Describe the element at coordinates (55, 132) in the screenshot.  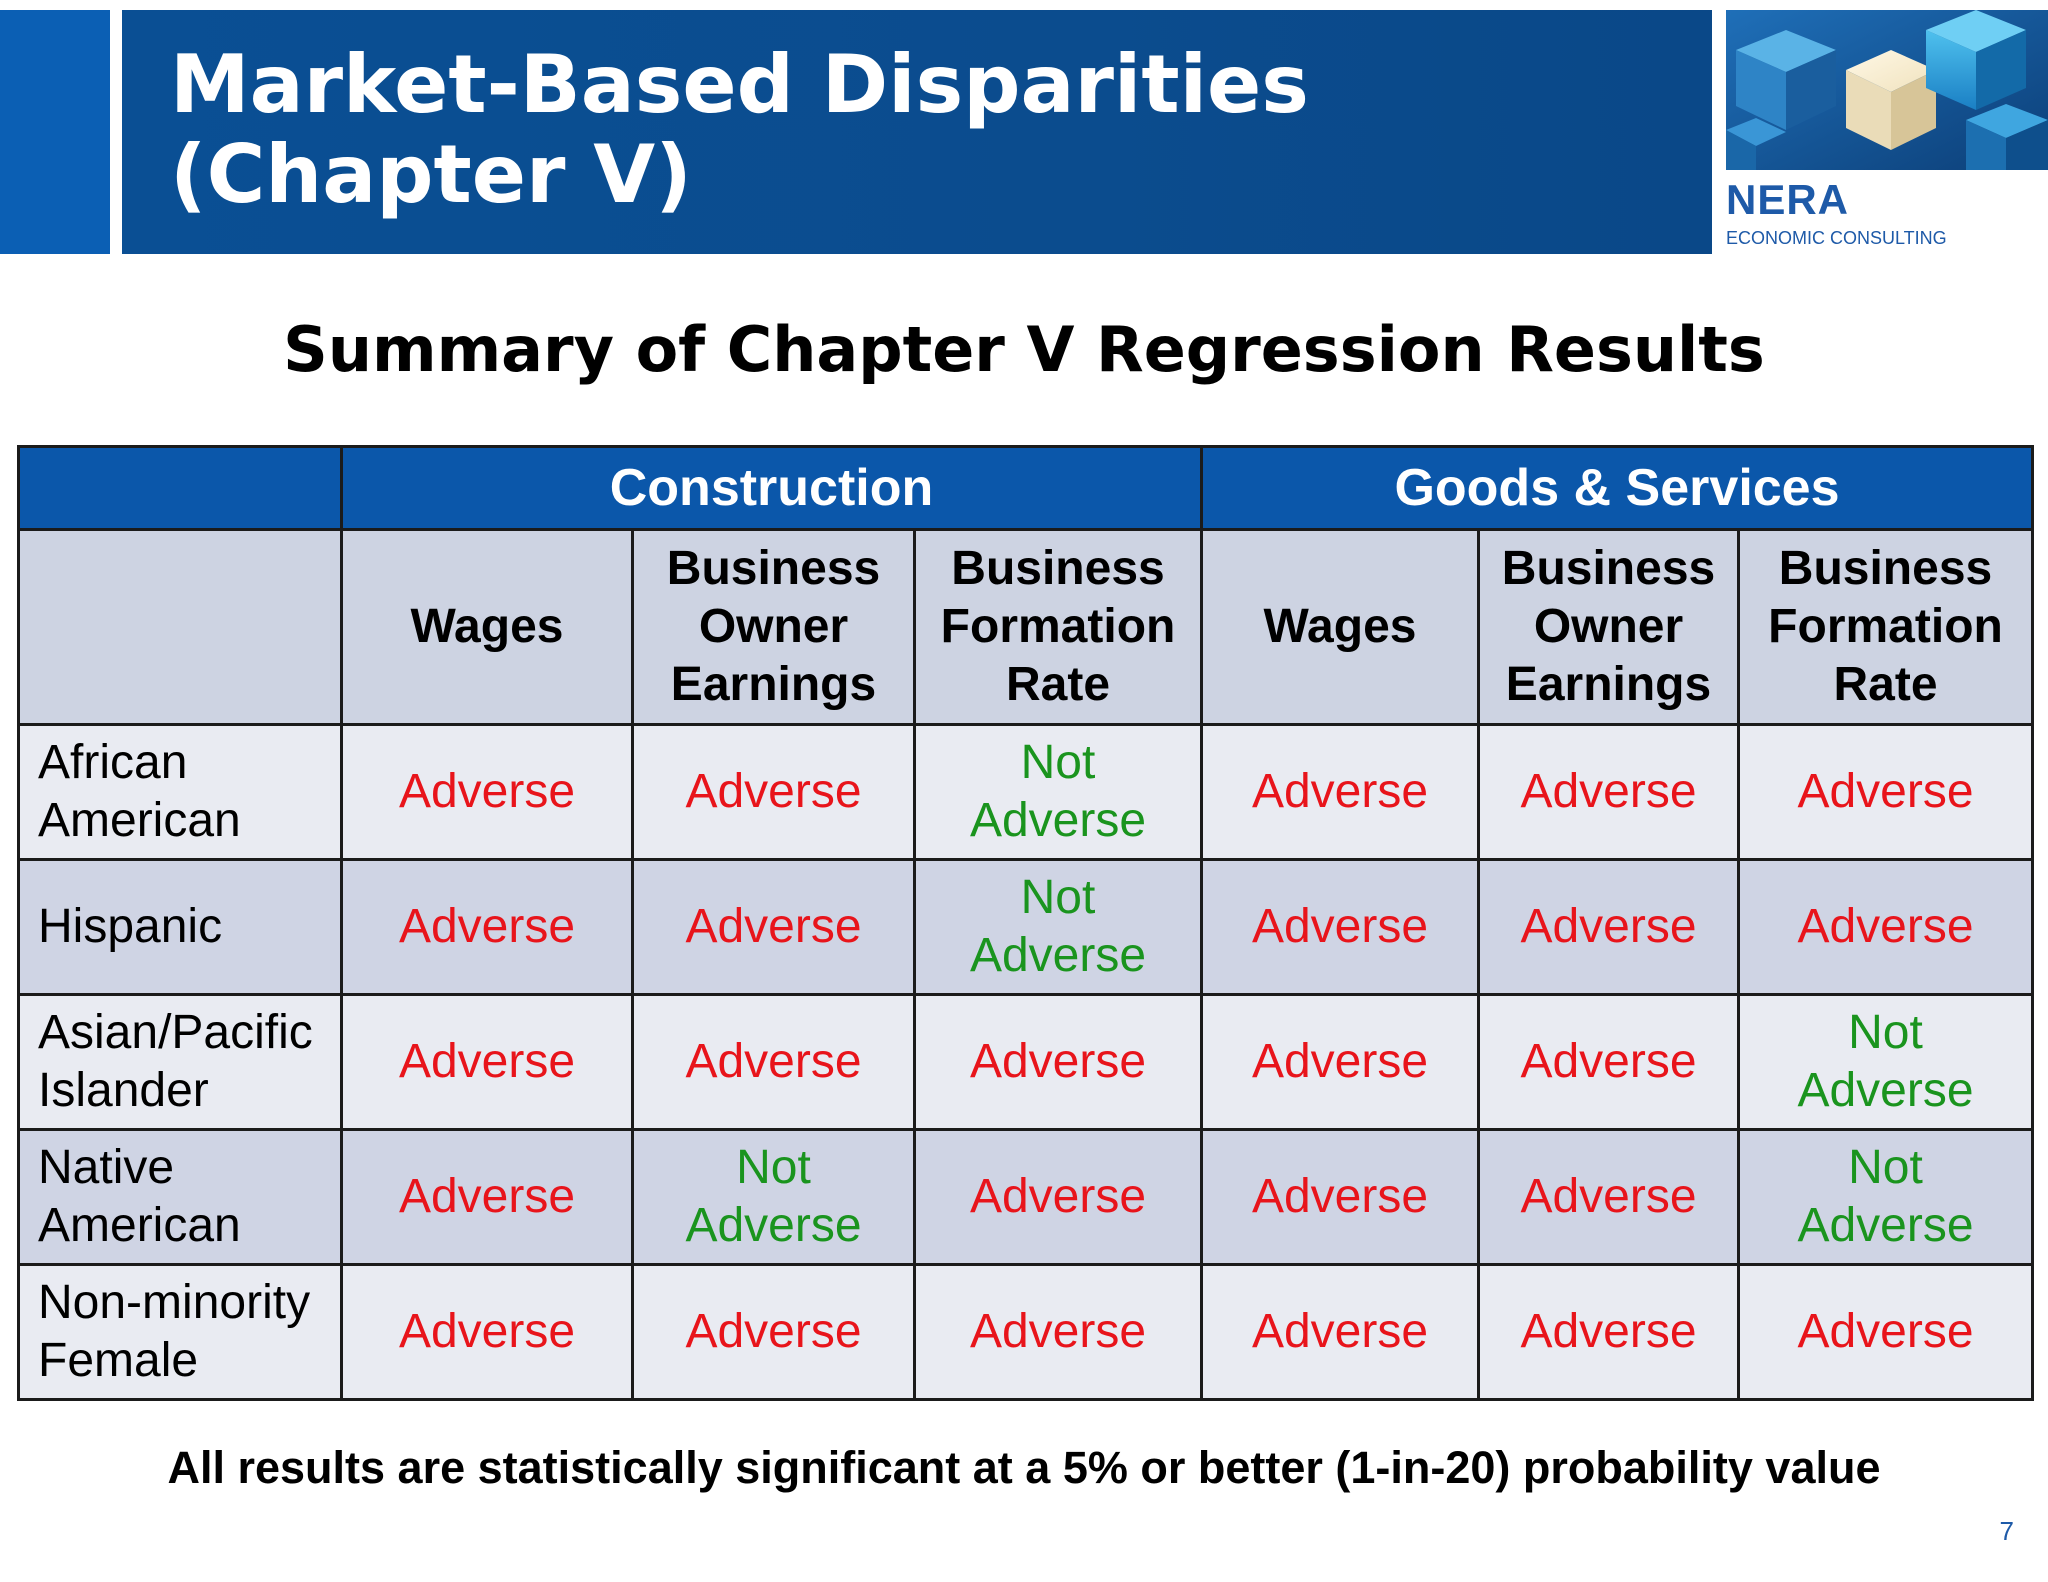
I see `accent-bar` at that location.